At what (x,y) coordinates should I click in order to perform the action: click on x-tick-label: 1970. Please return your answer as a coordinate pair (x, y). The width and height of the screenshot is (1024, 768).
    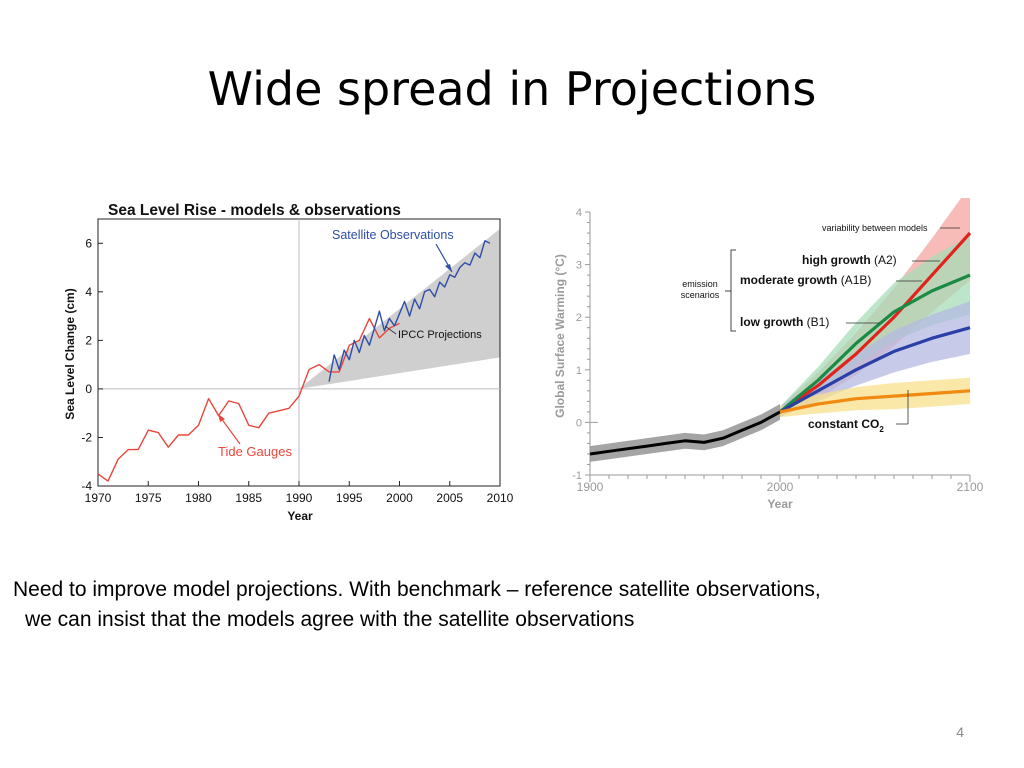
    Looking at the image, I should click on (98, 498).